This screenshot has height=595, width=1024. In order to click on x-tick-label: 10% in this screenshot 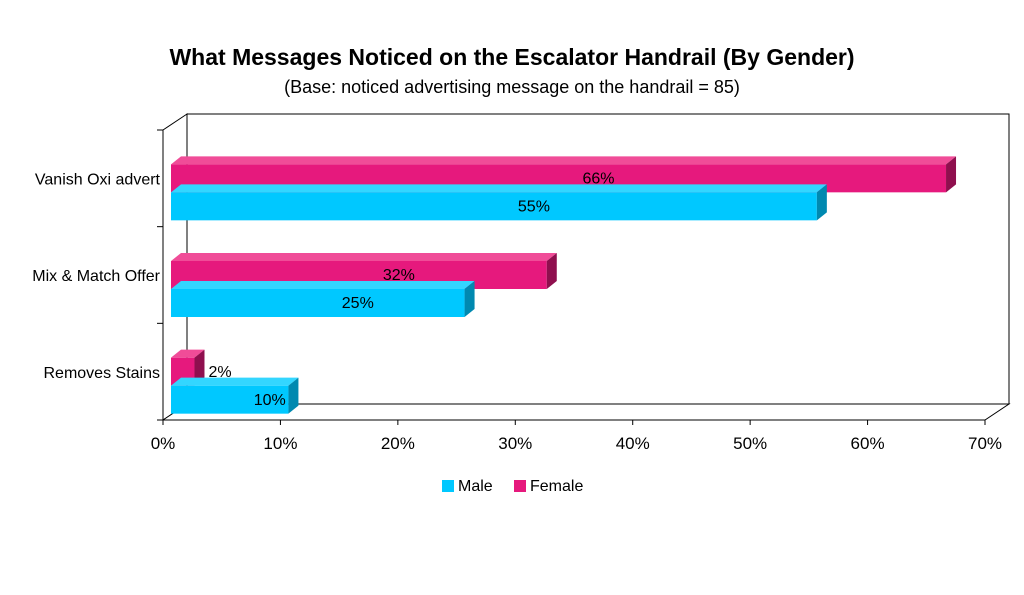, I will do `click(280, 443)`.